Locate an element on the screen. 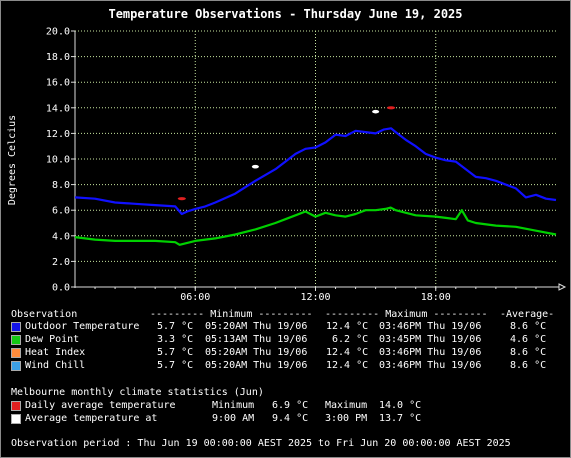  climate-max-label: Maximum is located at coordinates (346, 405).